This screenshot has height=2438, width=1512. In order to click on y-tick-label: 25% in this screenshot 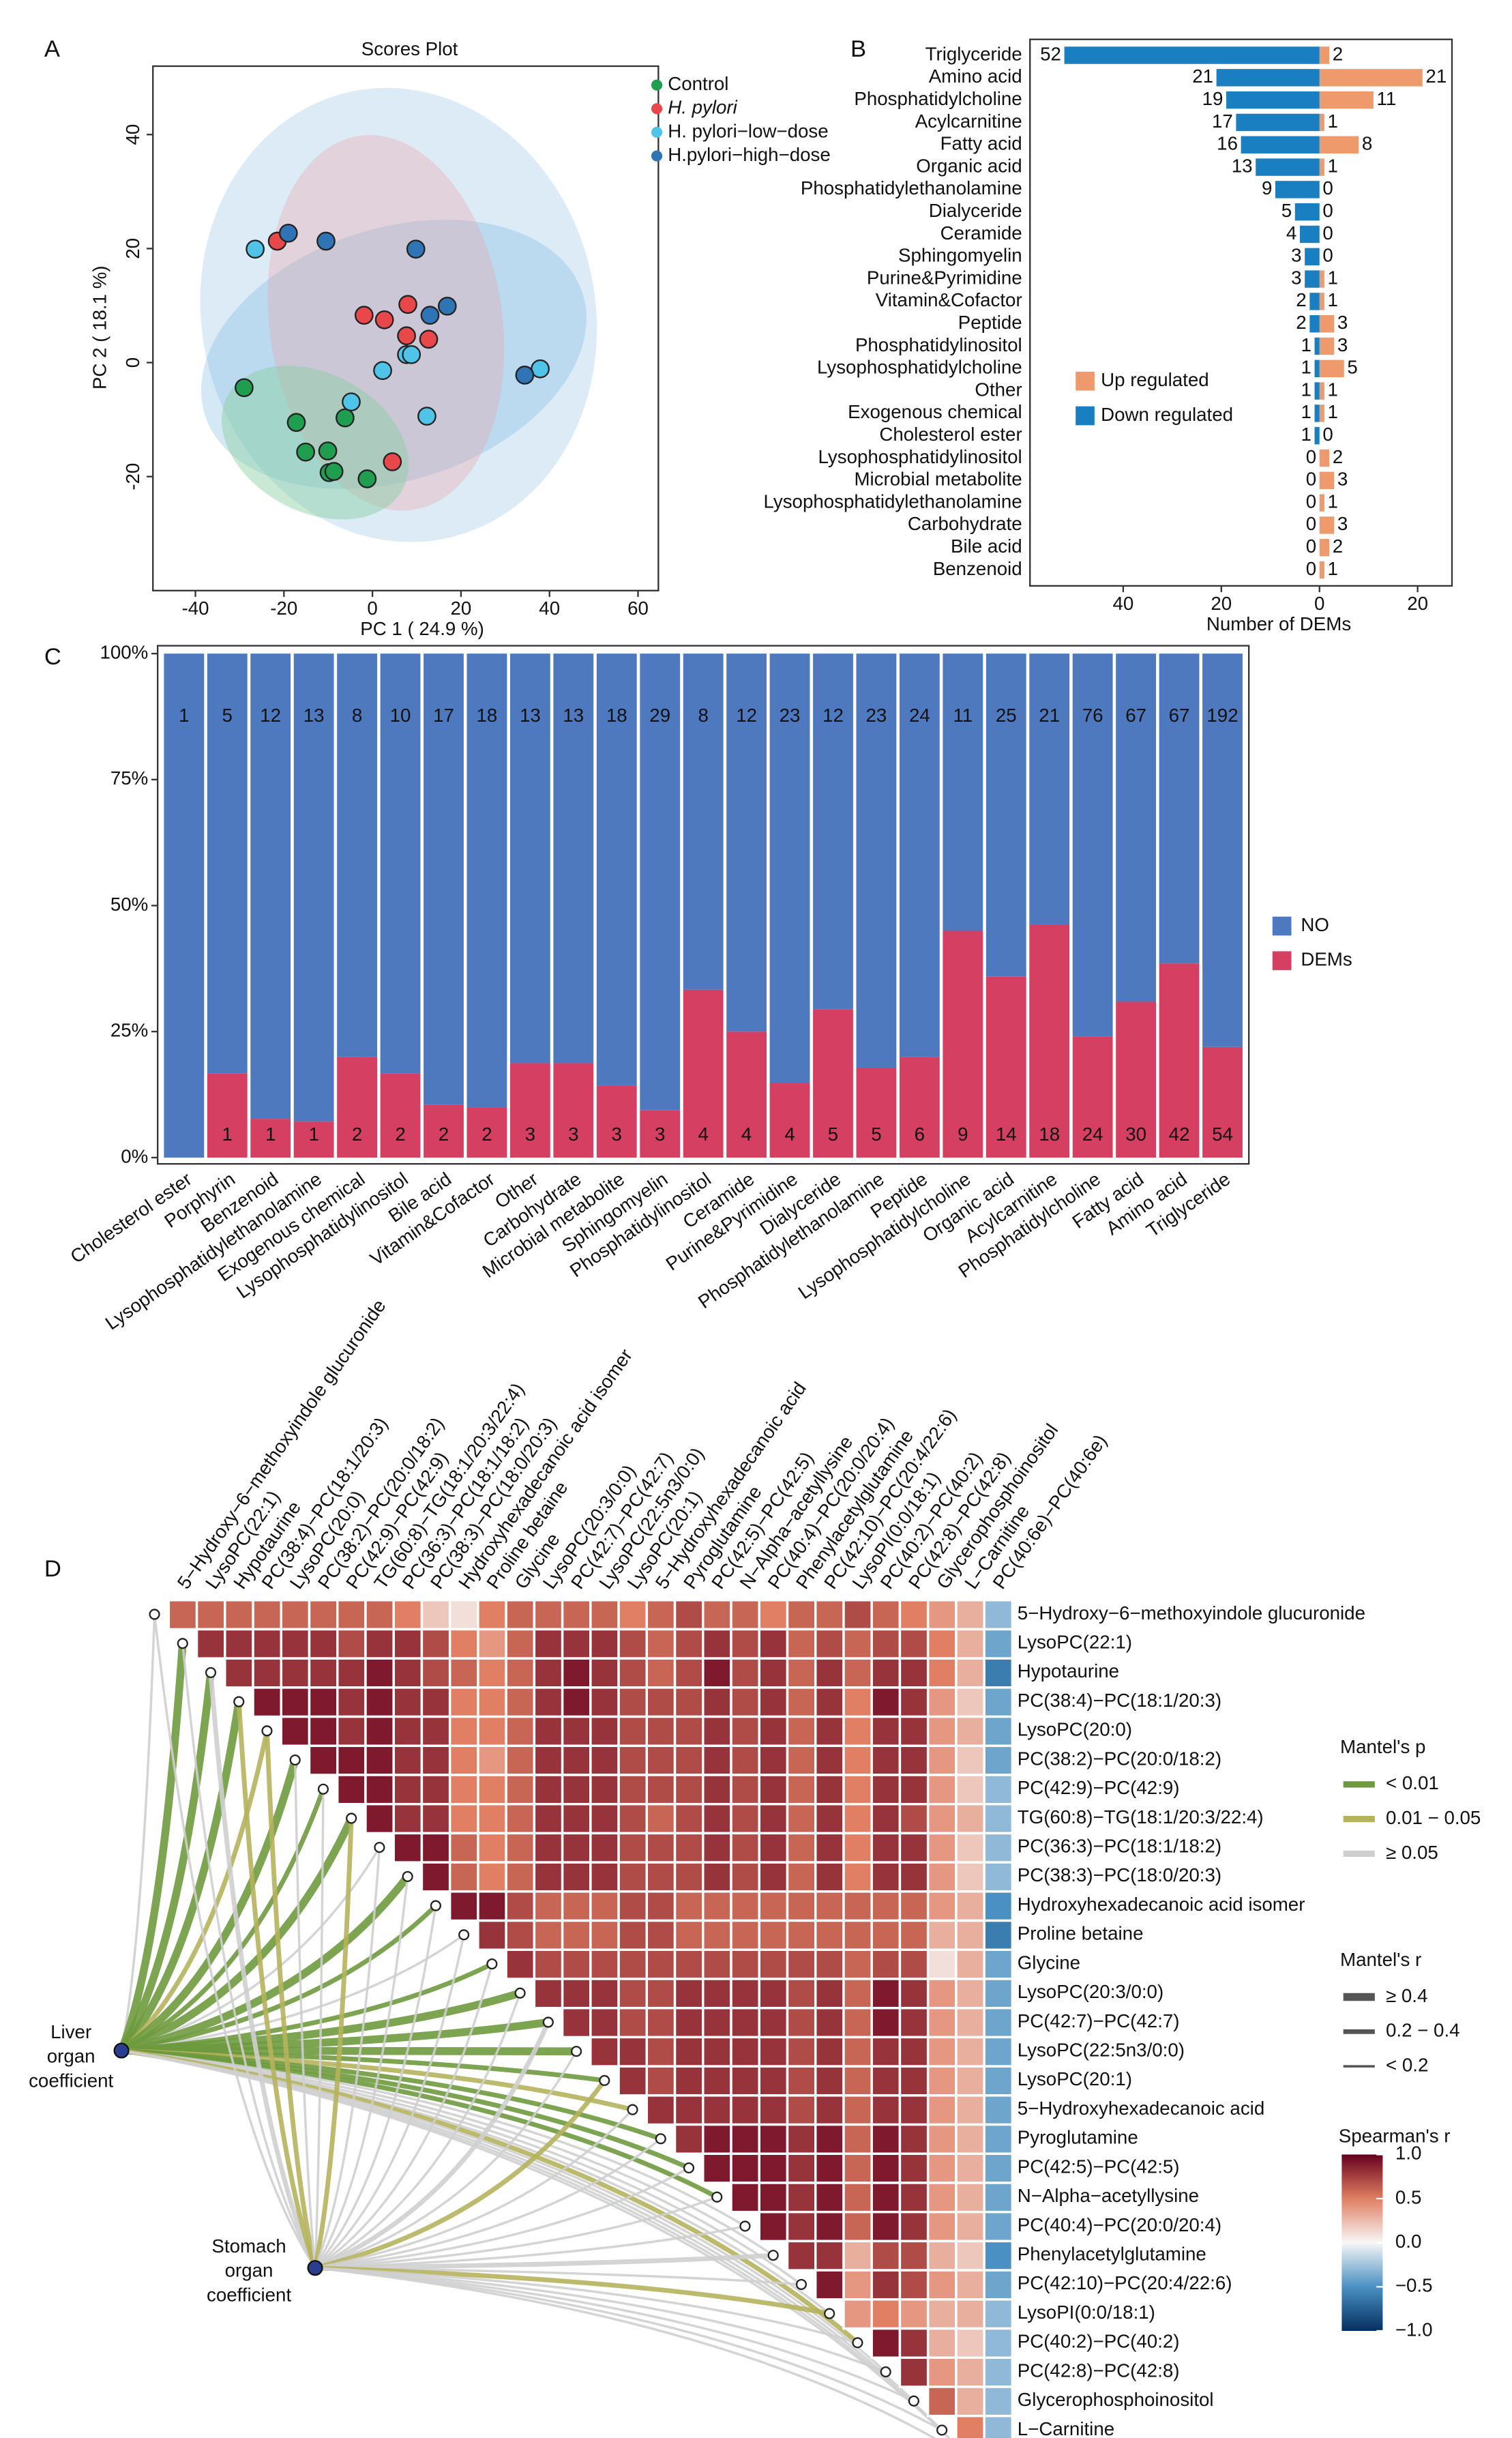, I will do `click(129, 1030)`.